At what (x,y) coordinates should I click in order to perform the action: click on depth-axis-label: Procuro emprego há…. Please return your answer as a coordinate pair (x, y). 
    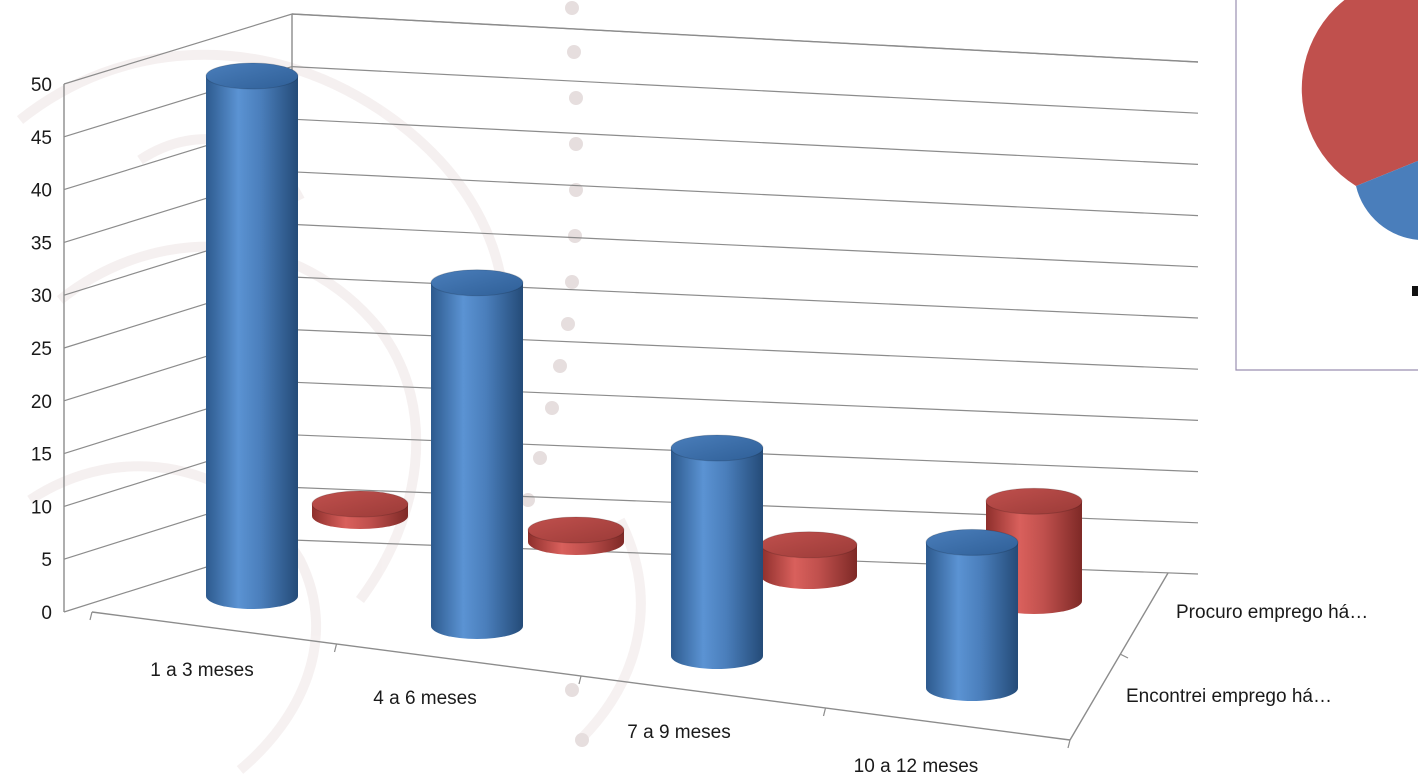
    Looking at the image, I should click on (1272, 612).